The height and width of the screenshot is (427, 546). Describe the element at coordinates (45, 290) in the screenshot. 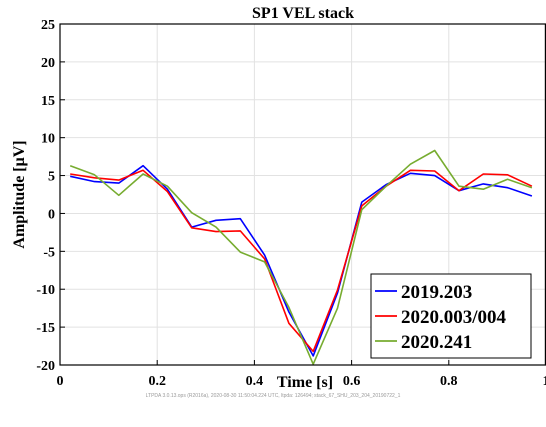

I see `y-tick-label: -10` at that location.